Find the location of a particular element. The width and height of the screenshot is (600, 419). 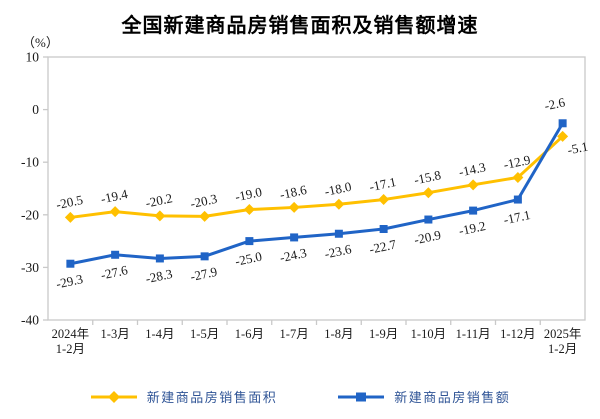

data-point-label: -25.0 is located at coordinates (249, 259).